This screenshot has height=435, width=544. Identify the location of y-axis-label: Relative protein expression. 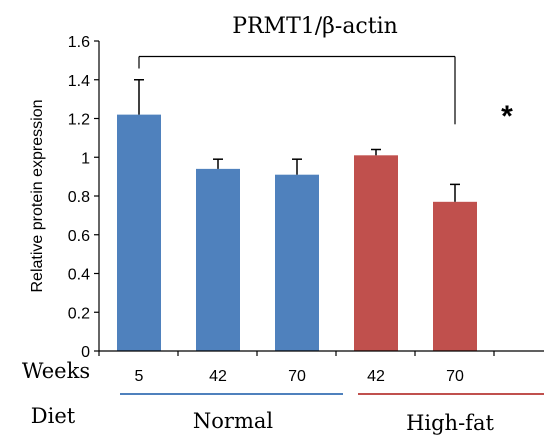
(37, 196).